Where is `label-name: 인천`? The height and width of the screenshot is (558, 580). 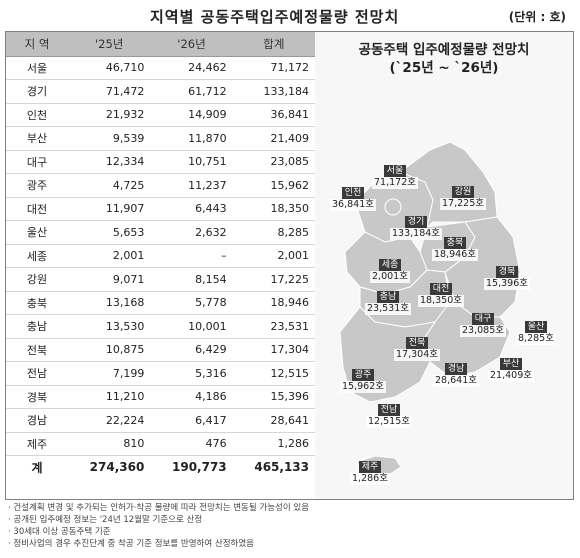
label-name: 인천 is located at coordinates (353, 193).